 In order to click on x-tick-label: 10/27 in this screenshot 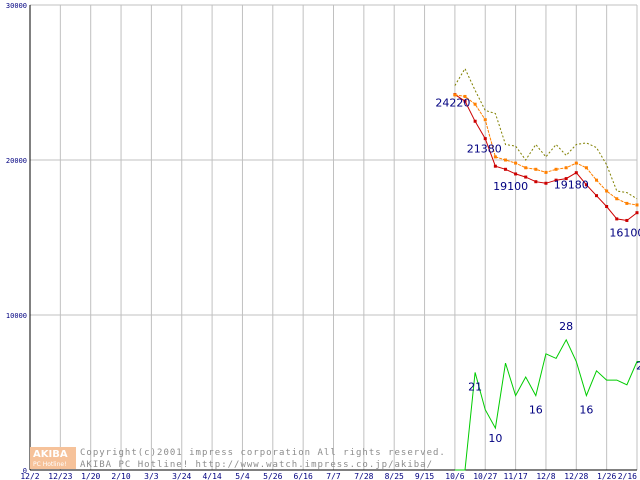, I will do `click(485, 476)`.